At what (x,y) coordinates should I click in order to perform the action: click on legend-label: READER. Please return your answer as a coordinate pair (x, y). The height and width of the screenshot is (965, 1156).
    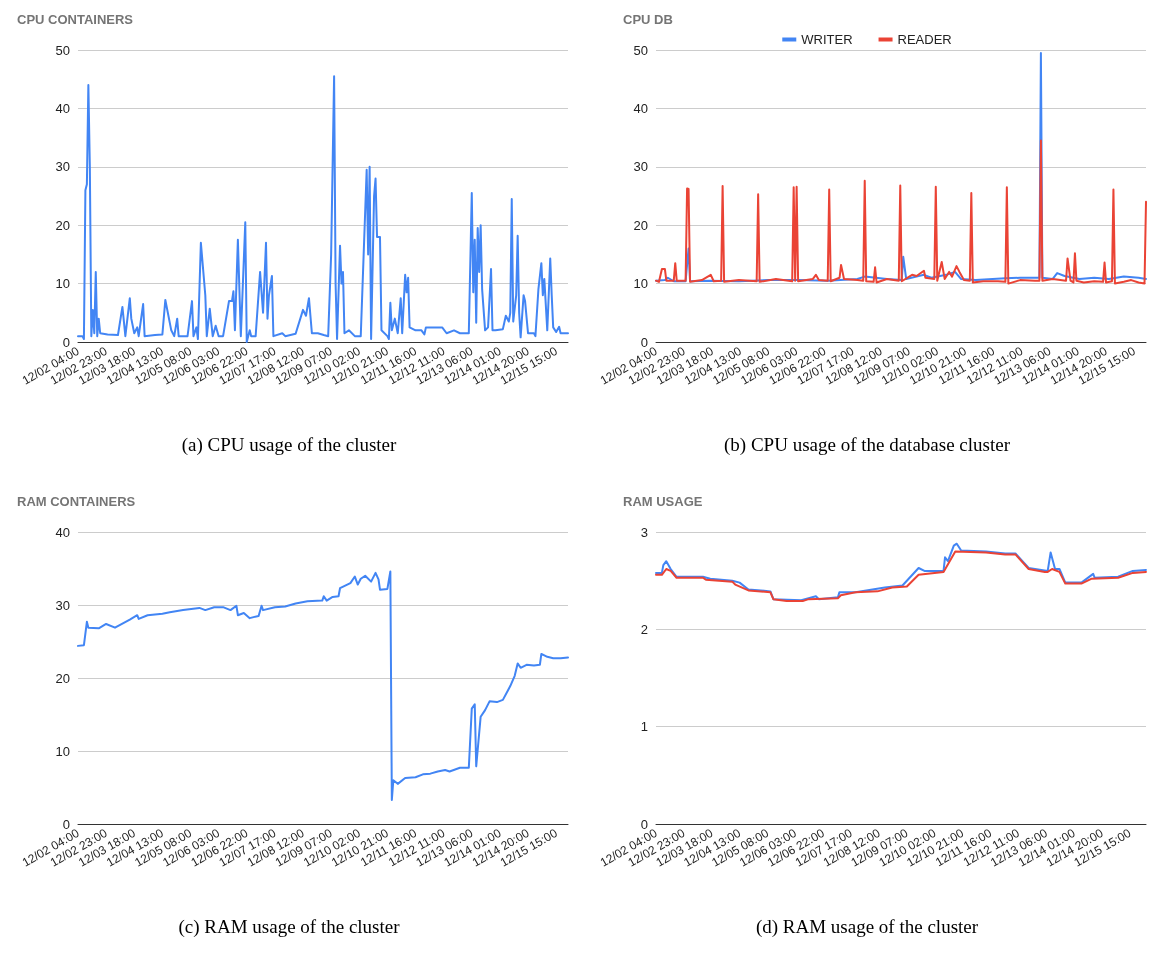
    Looking at the image, I should click on (924, 39).